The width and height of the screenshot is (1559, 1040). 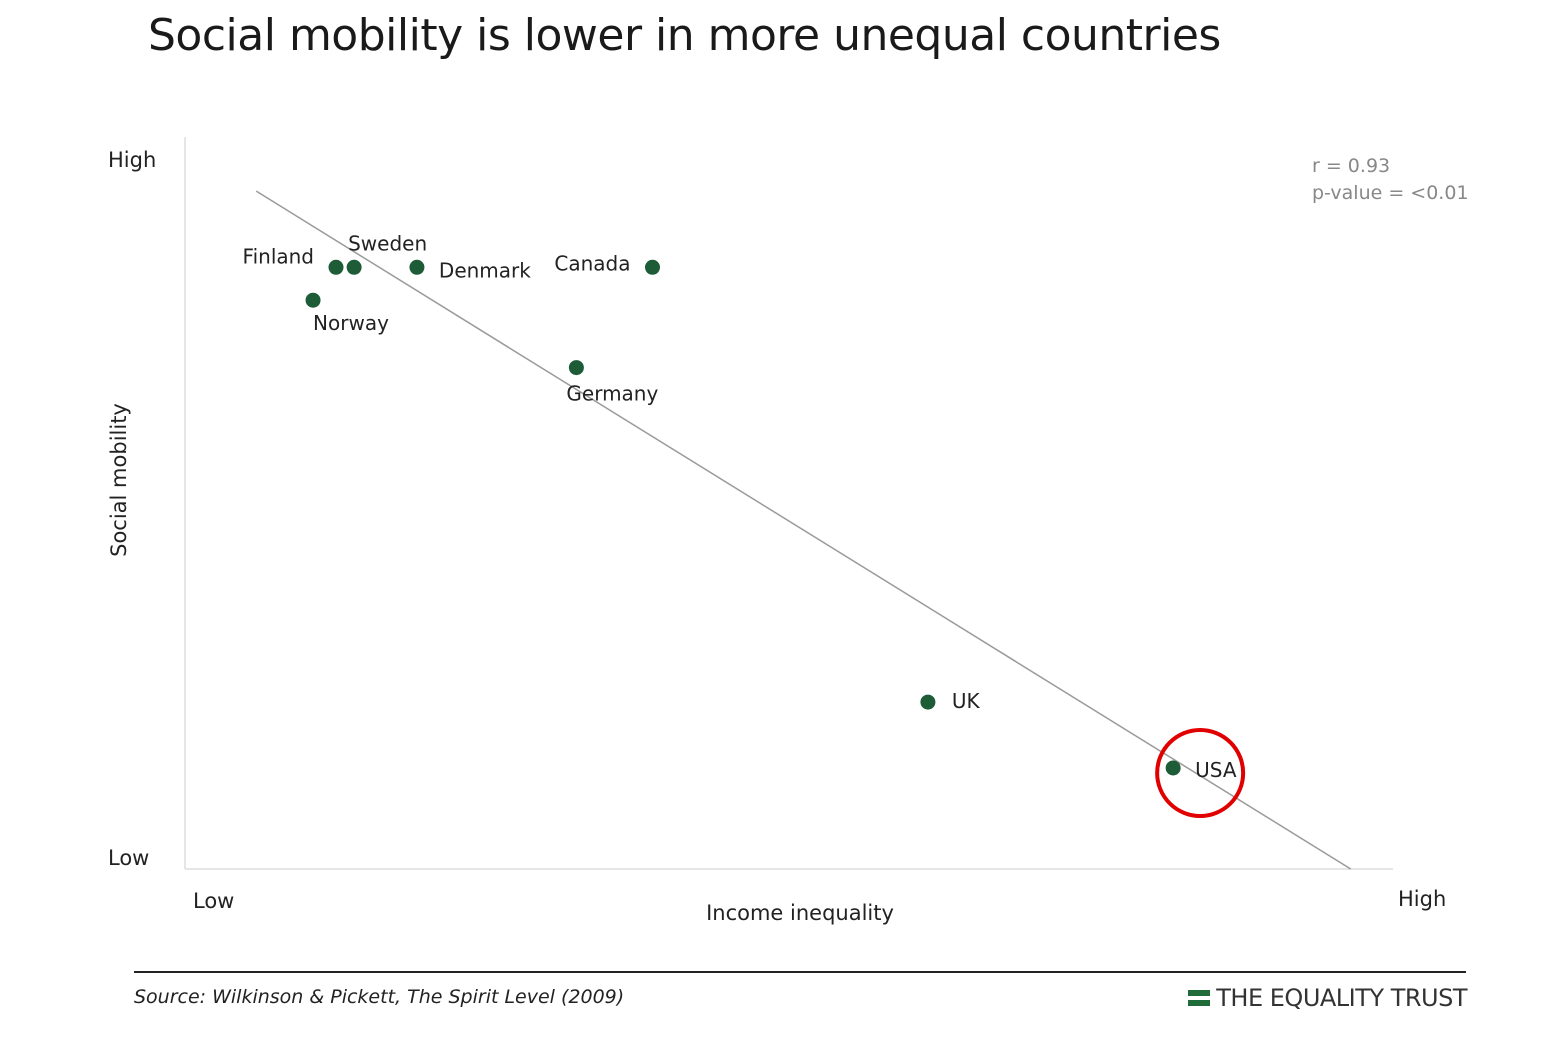 What do you see at coordinates (1341, 998) in the screenshot?
I see `brand-name: THE EQUALITY TRUST` at bounding box center [1341, 998].